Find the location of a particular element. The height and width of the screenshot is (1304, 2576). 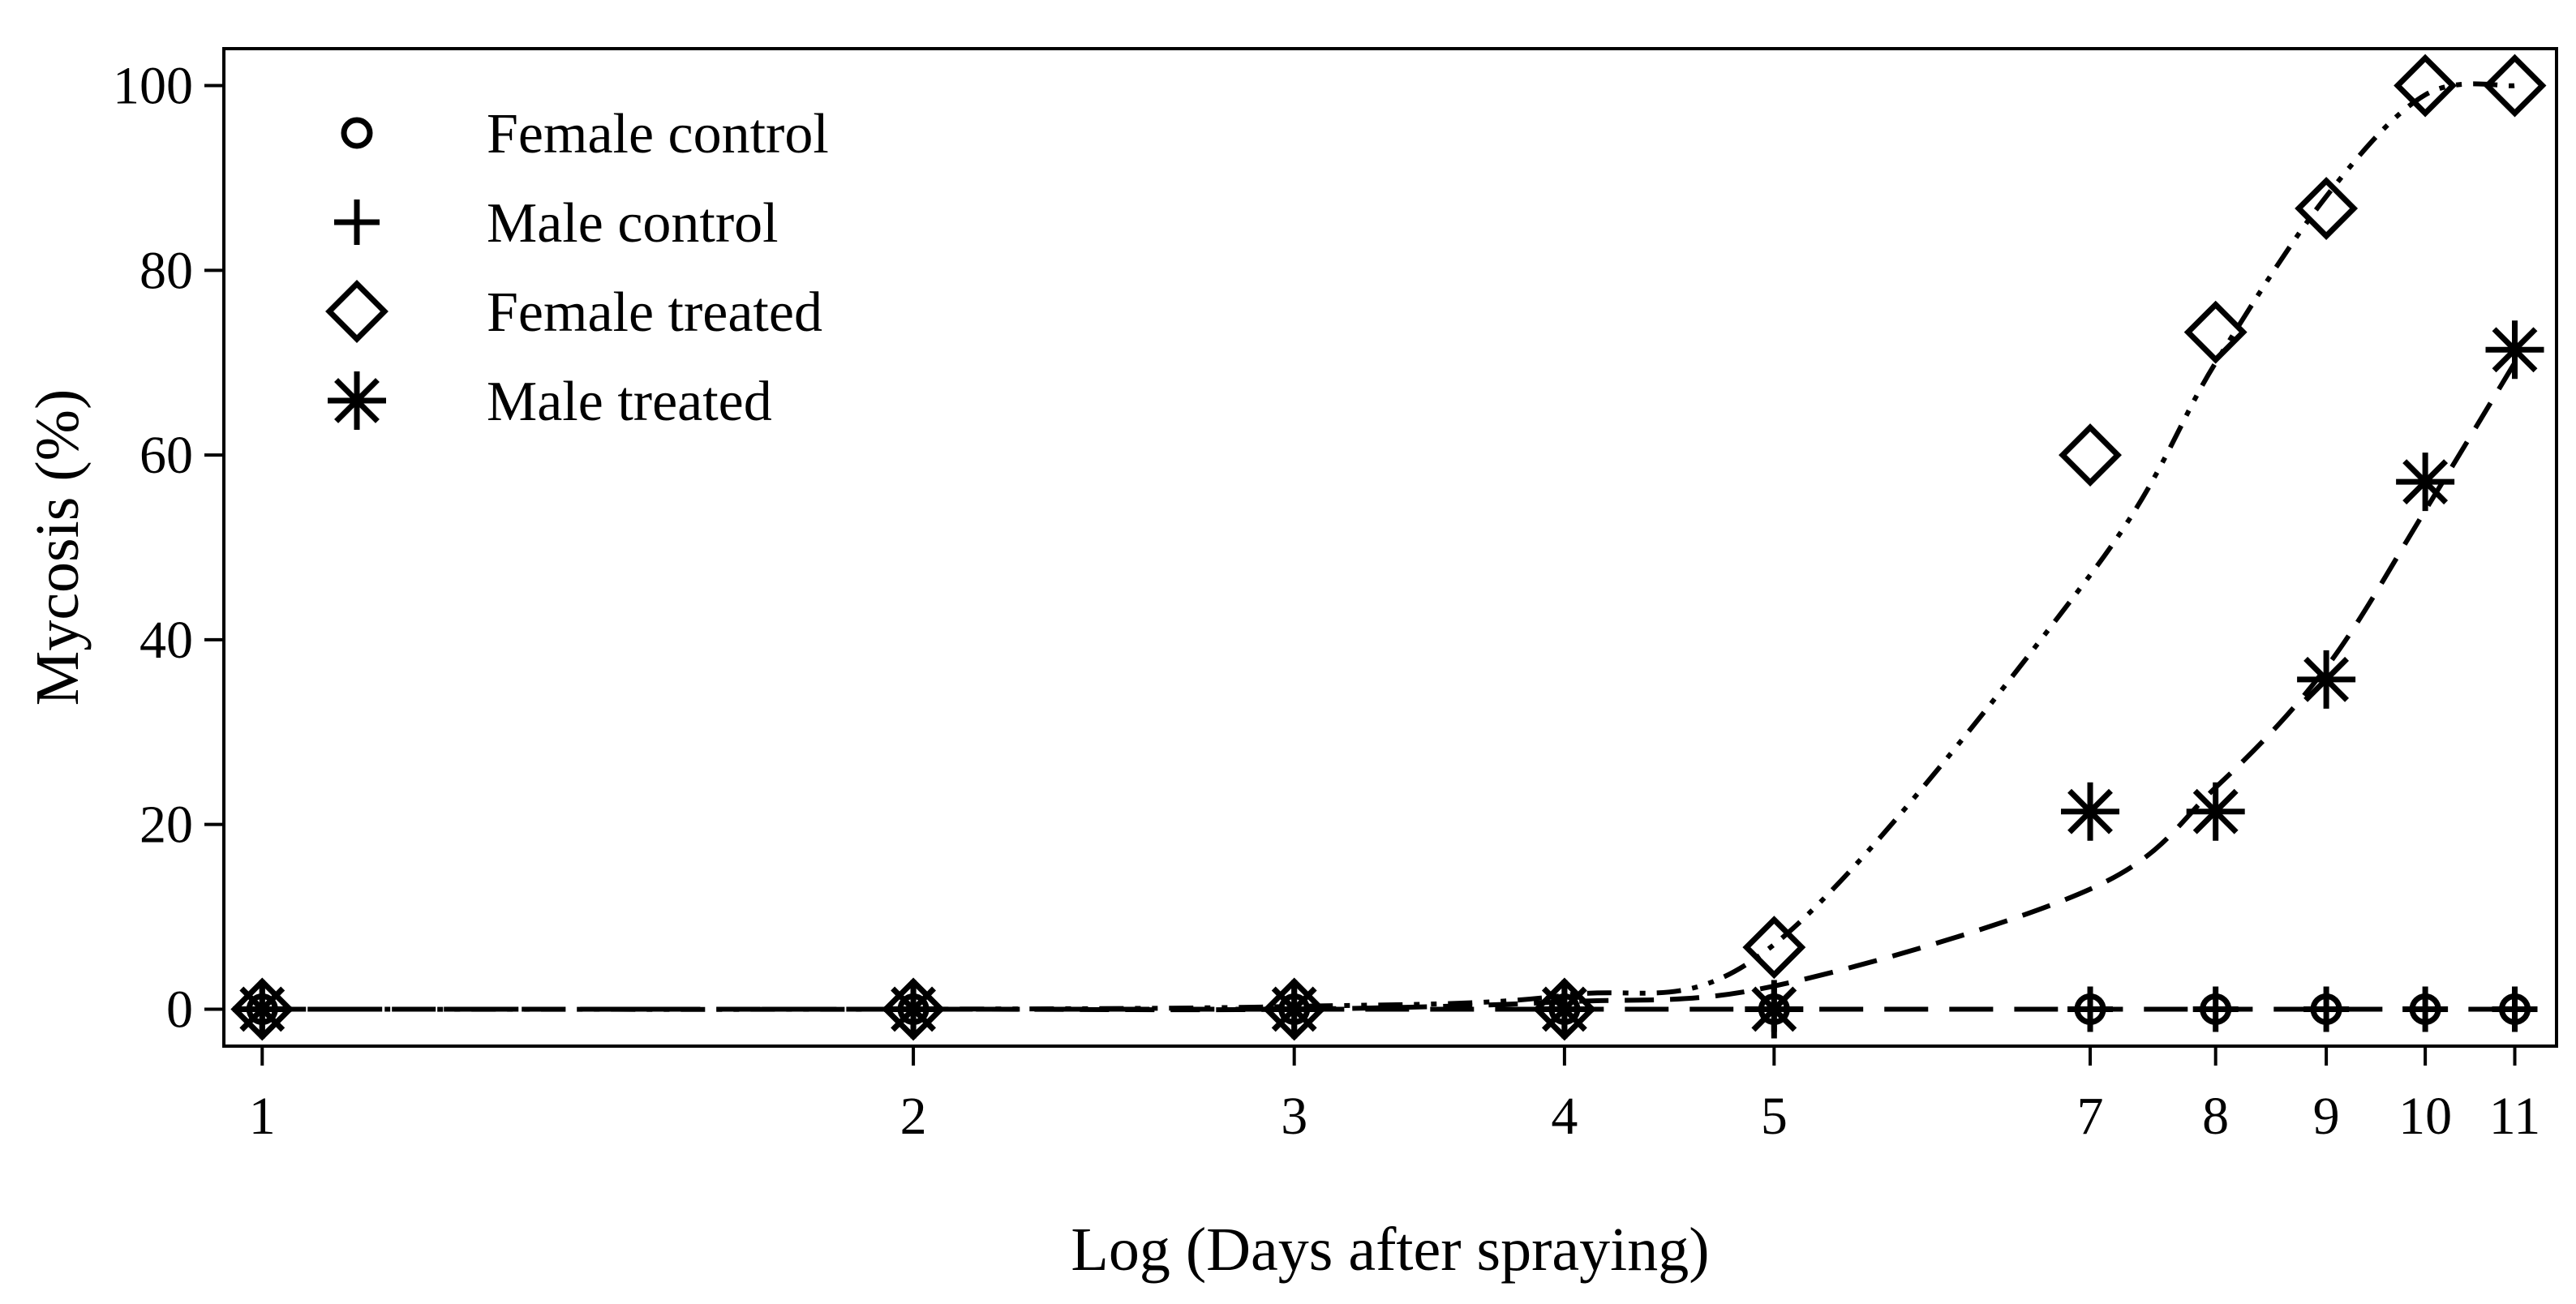

x-tick-label: 4 is located at coordinates (1564, 1116).